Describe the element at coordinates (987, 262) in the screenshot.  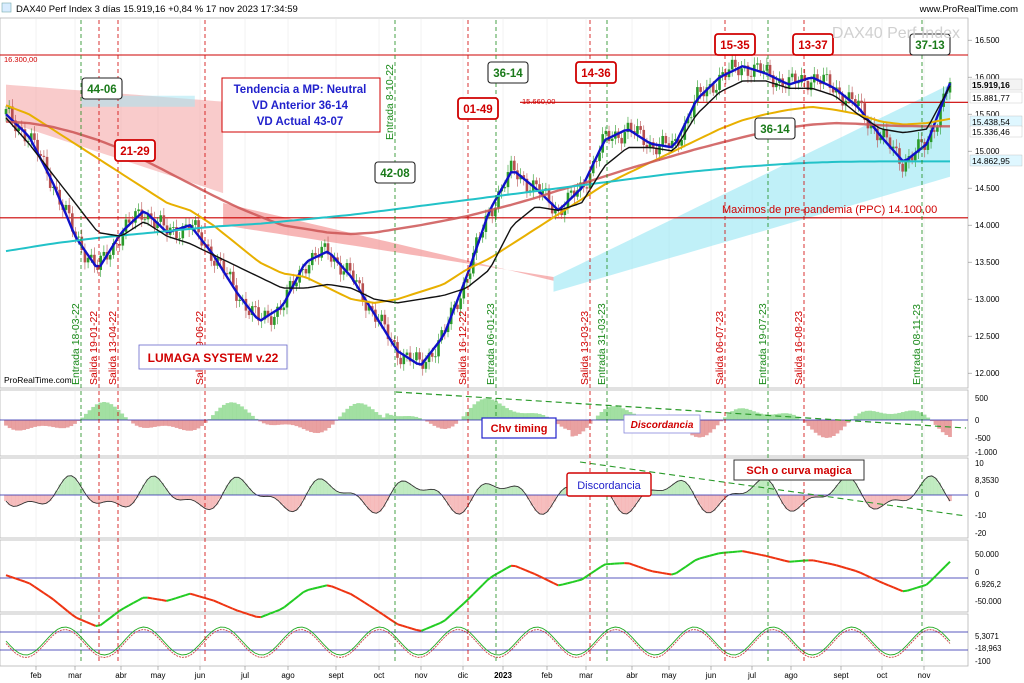
I see `y-tick-label: 13.500` at that location.